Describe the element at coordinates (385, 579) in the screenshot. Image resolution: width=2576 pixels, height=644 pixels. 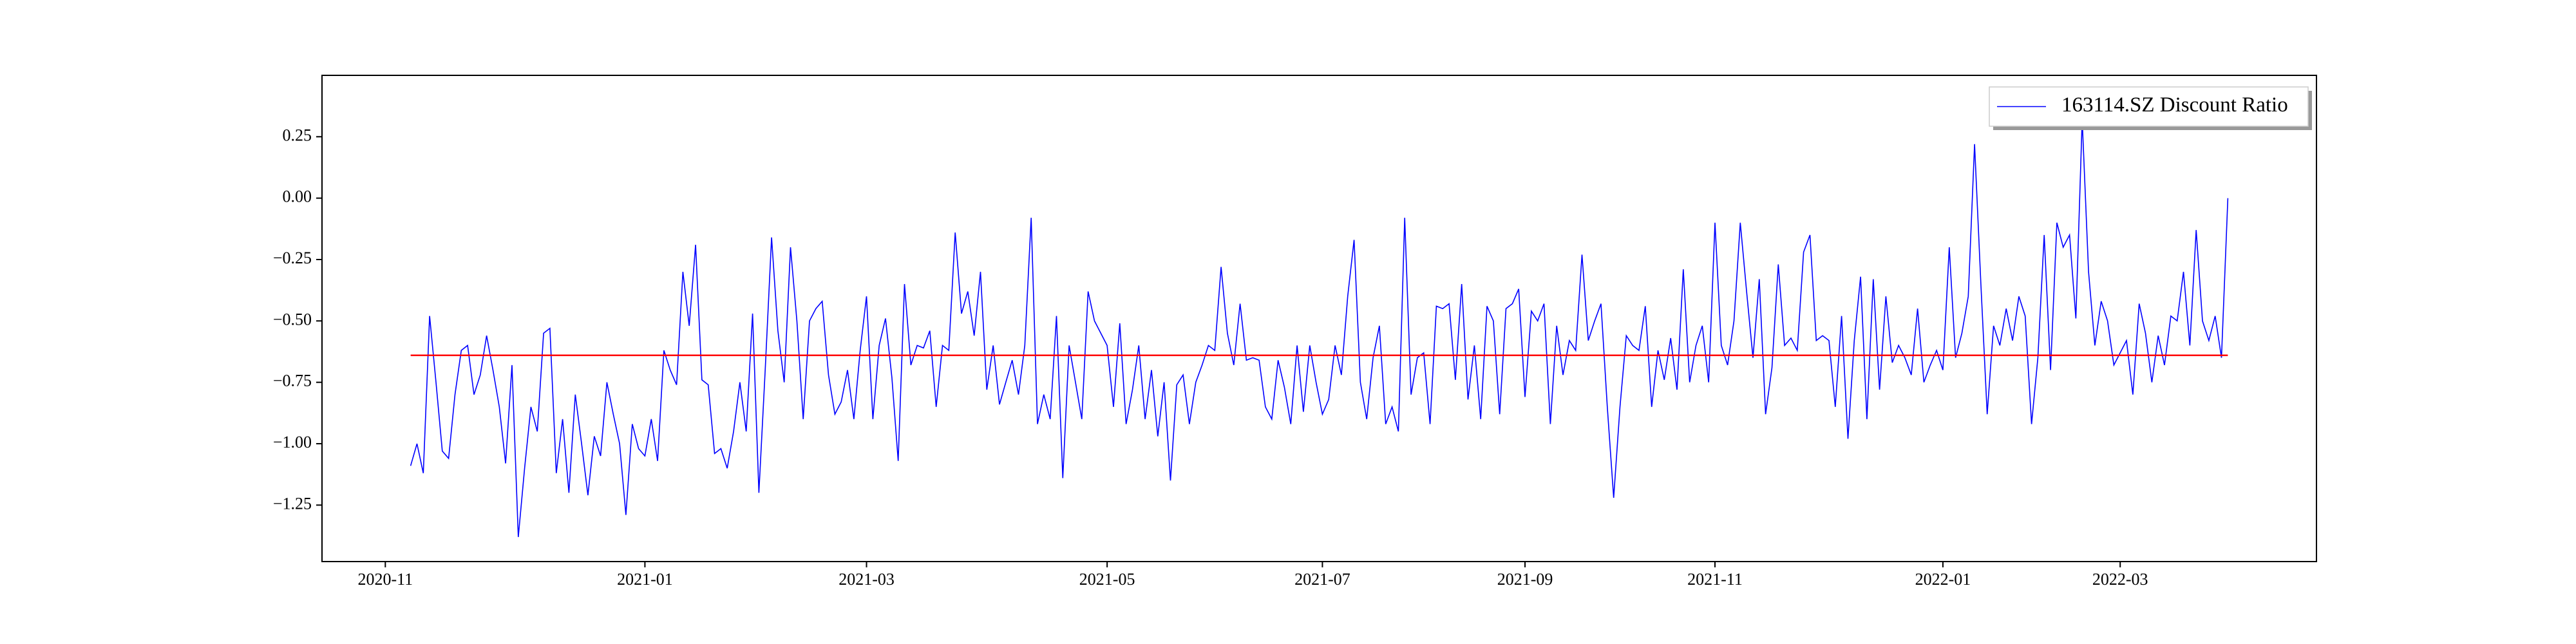
I see `x-tick-label: 2020-11` at that location.